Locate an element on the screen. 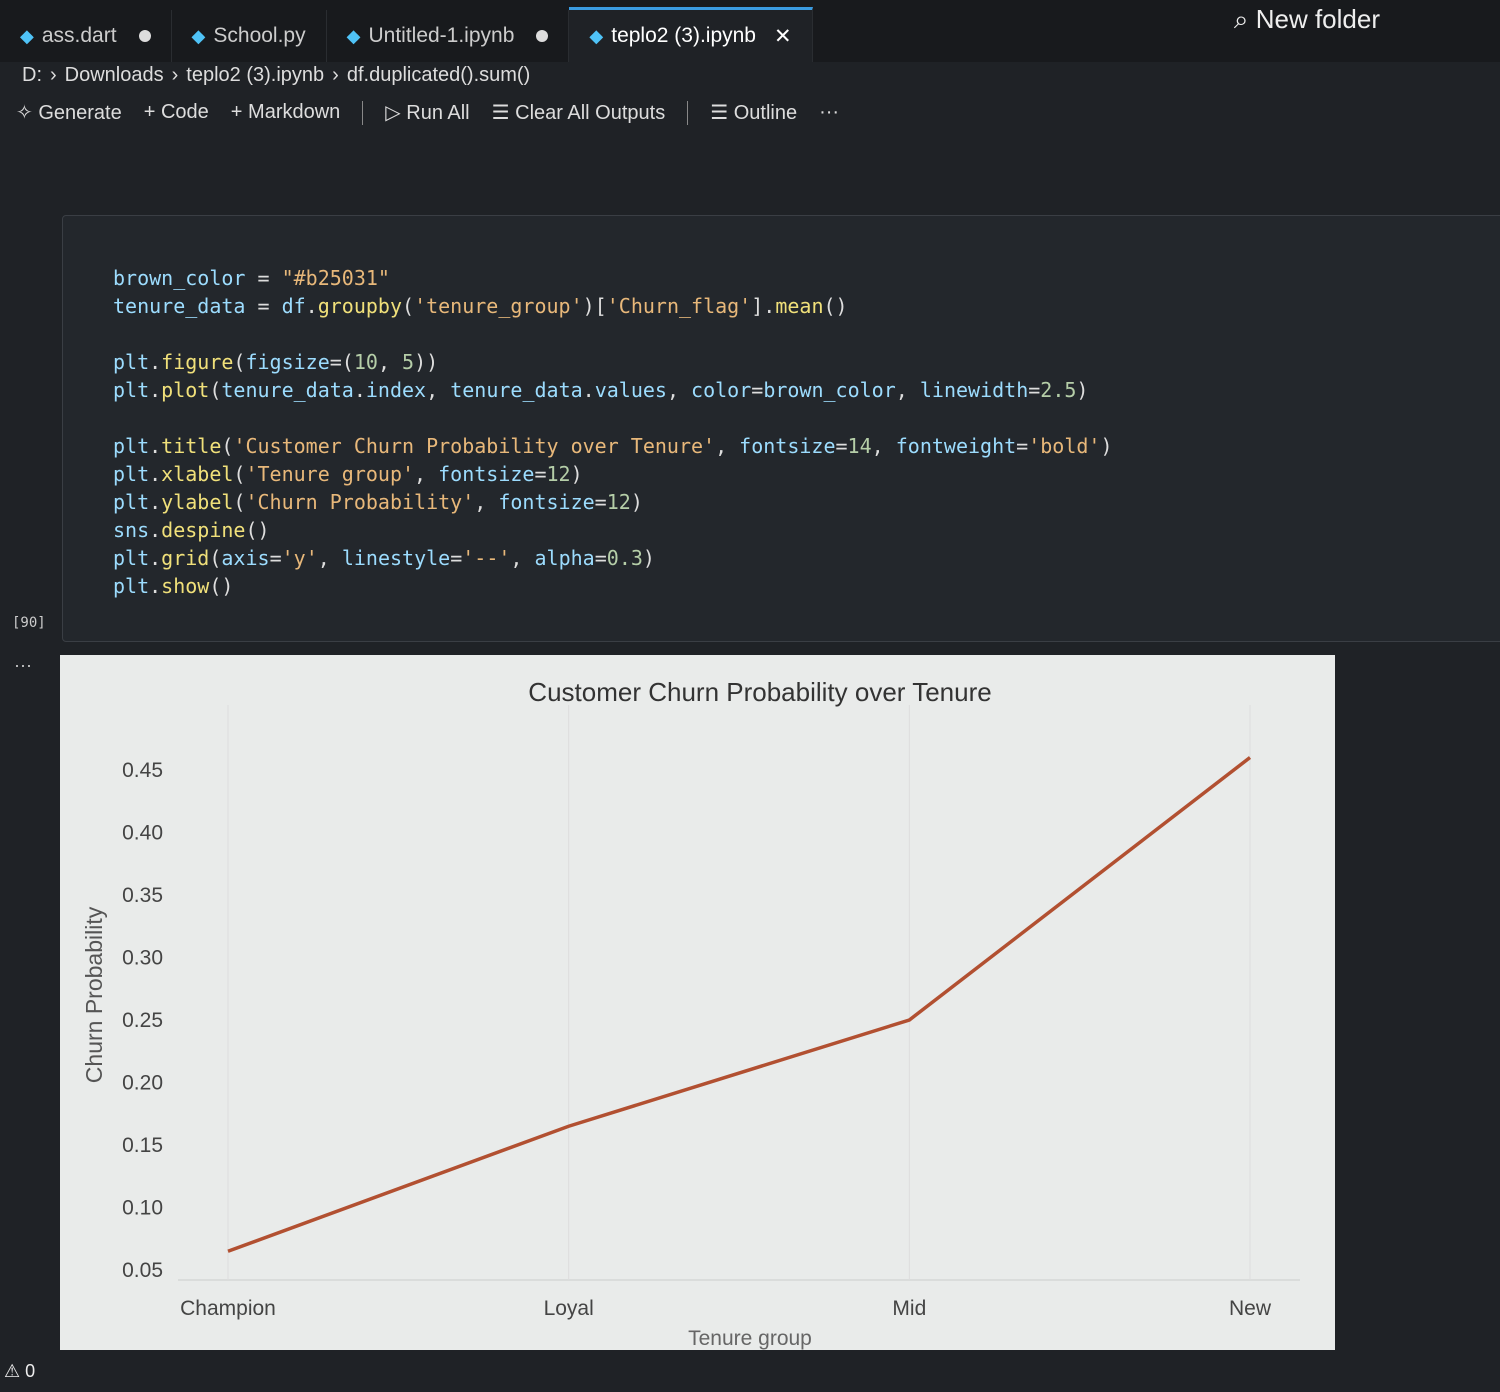  tab-1: ◆ School.py is located at coordinates (249, 36).